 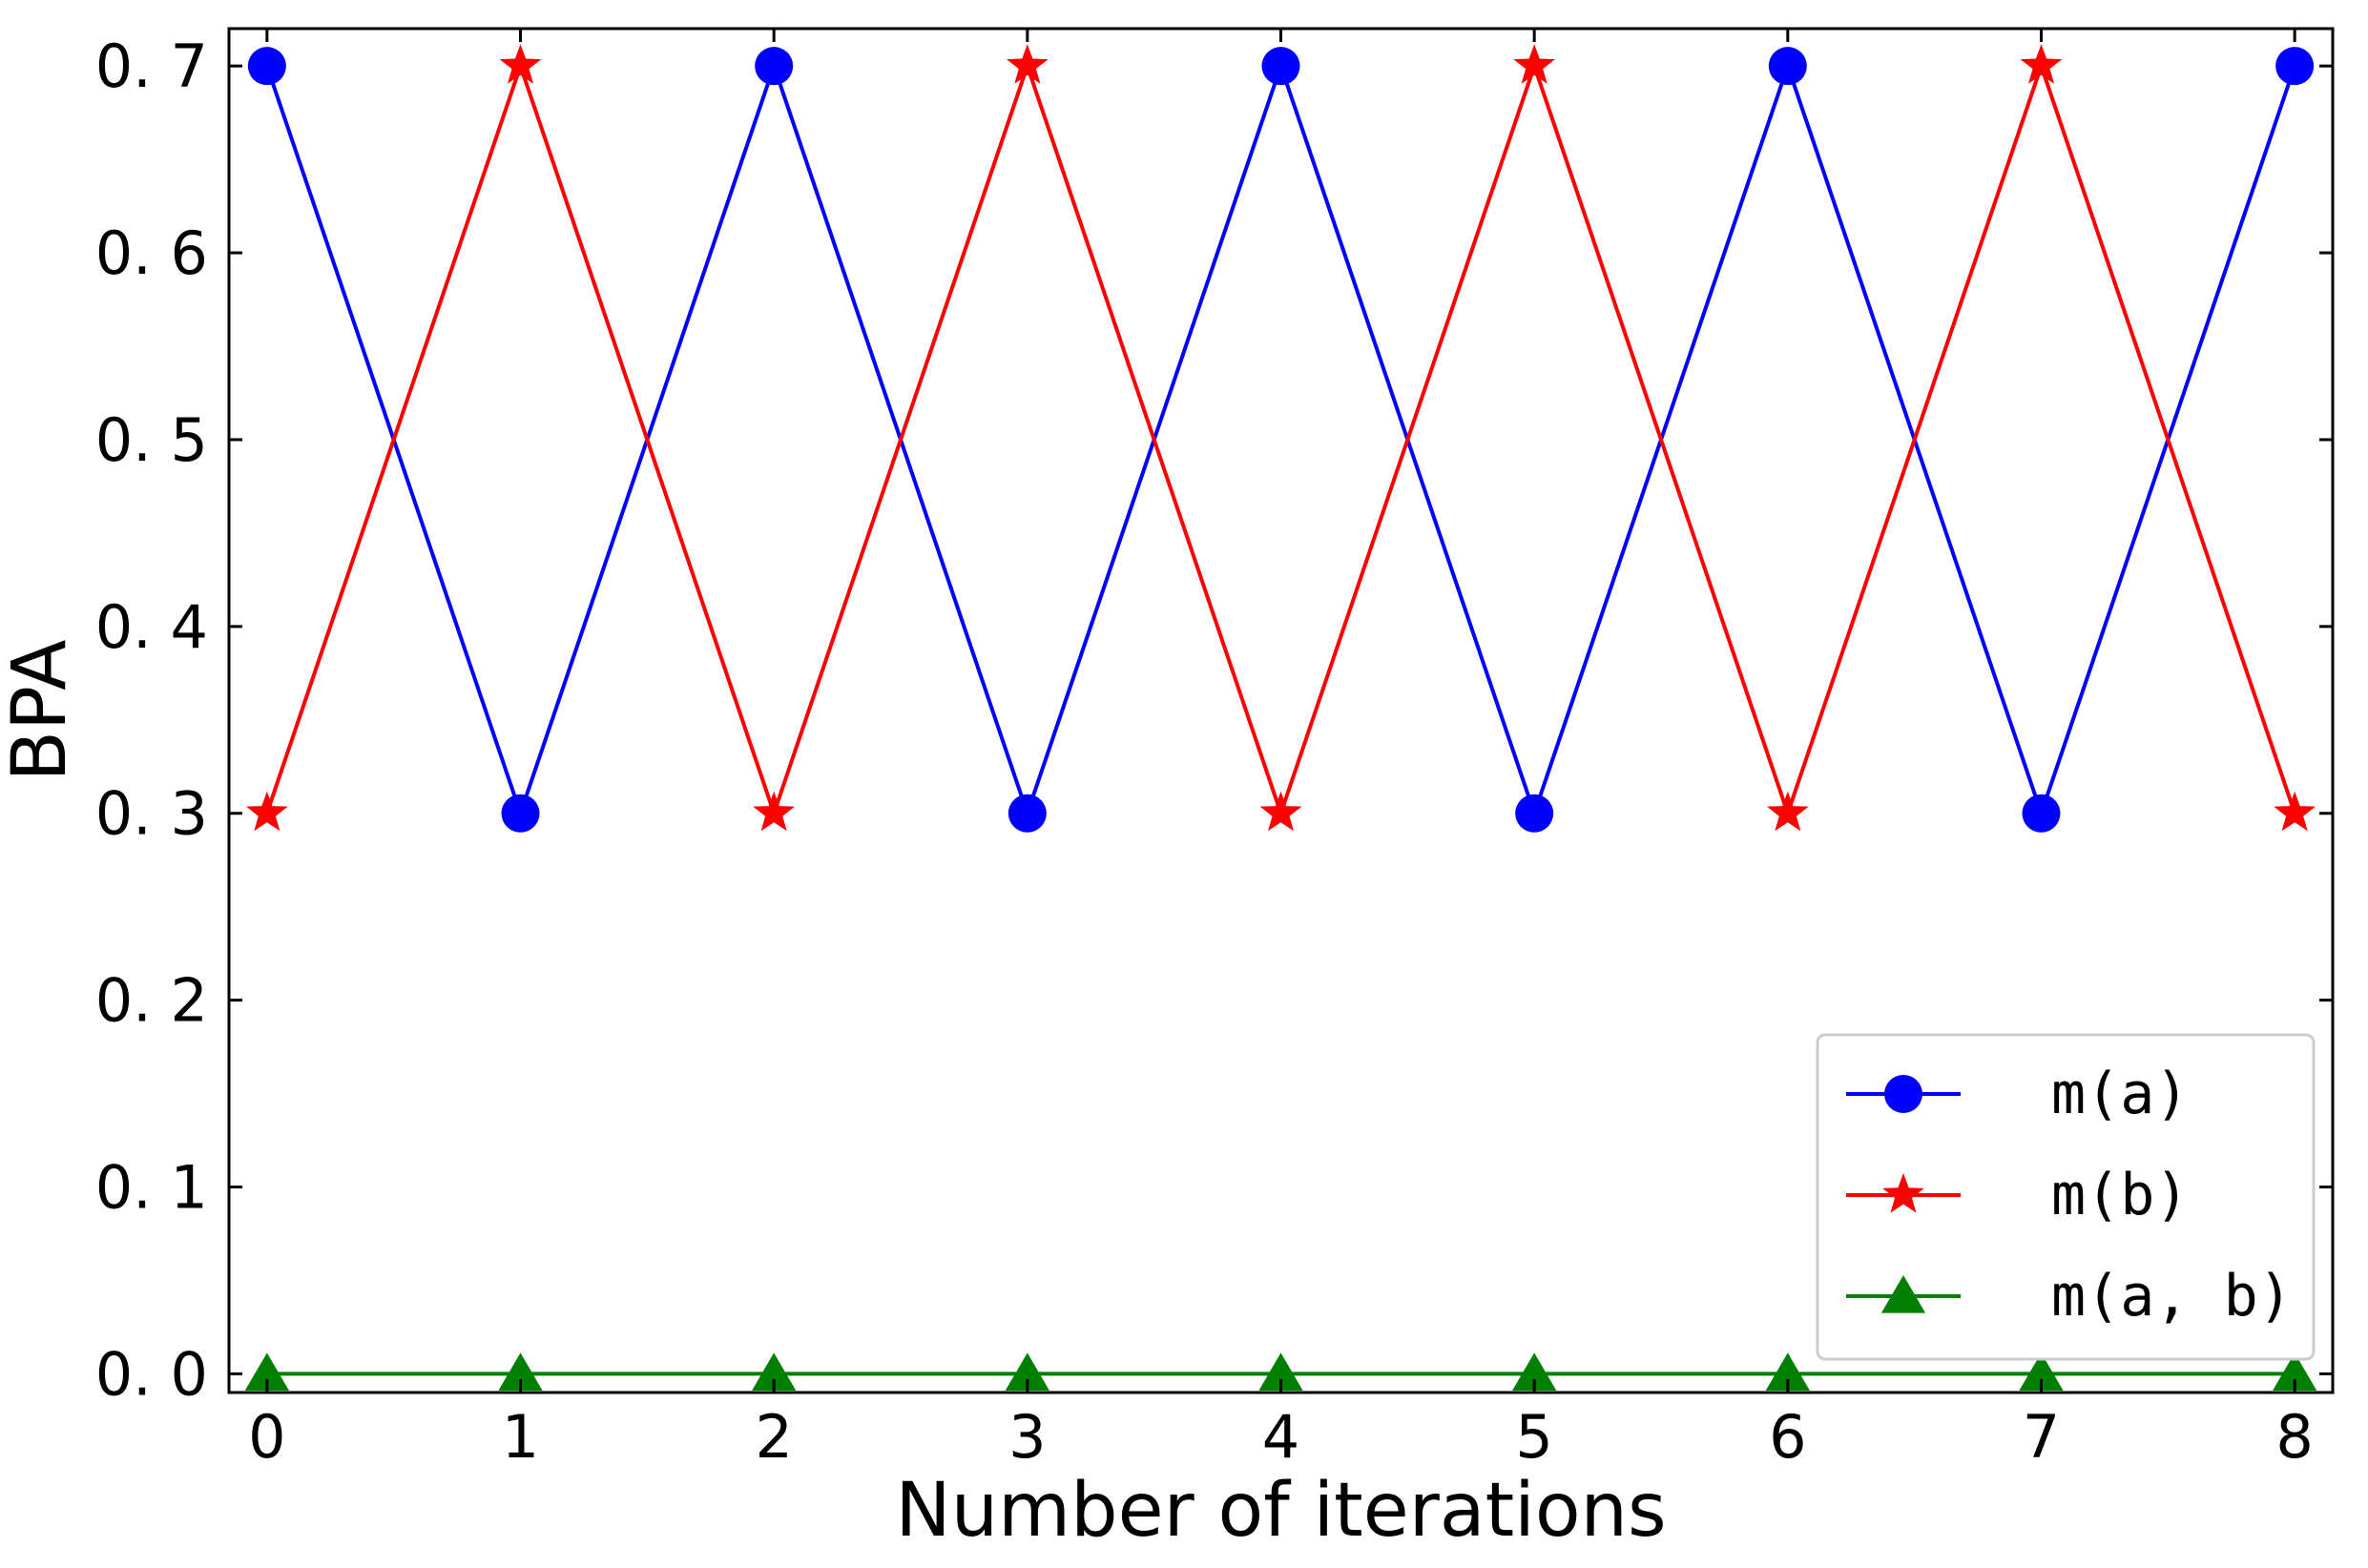 What do you see at coordinates (2120, 1094) in the screenshot?
I see `legend-label: m(a)` at bounding box center [2120, 1094].